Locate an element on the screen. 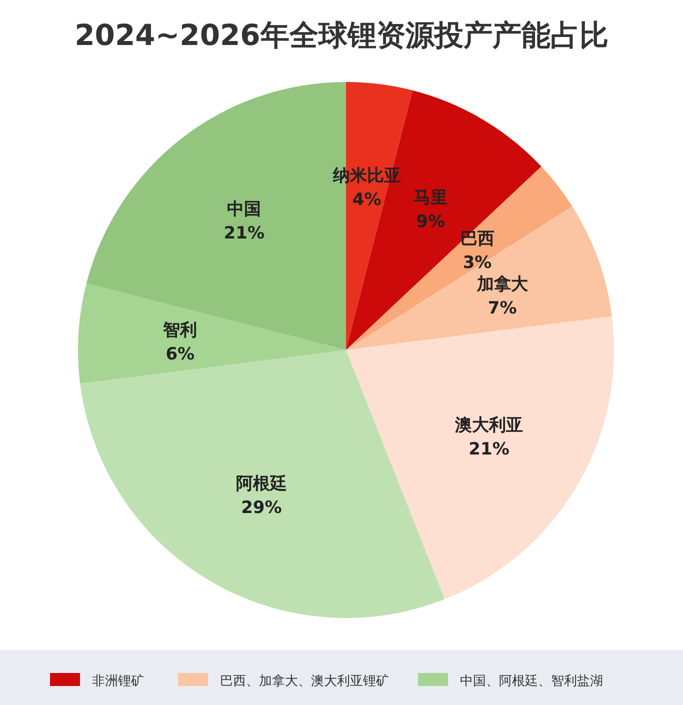 The image size is (683, 705). data-label: 6% is located at coordinates (180, 354).